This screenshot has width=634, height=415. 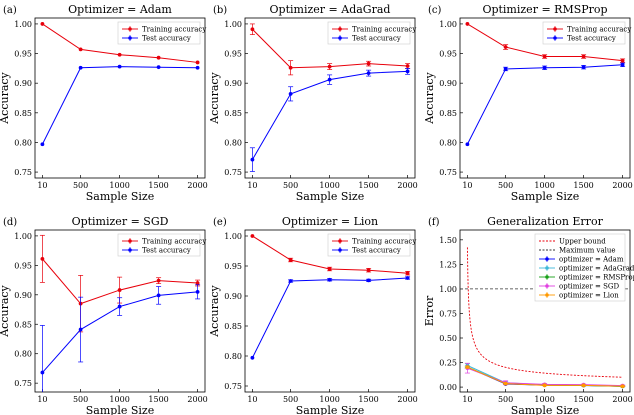 What do you see at coordinates (448, 363) in the screenshot?
I see `y-tick-label: 0.25` at bounding box center [448, 363].